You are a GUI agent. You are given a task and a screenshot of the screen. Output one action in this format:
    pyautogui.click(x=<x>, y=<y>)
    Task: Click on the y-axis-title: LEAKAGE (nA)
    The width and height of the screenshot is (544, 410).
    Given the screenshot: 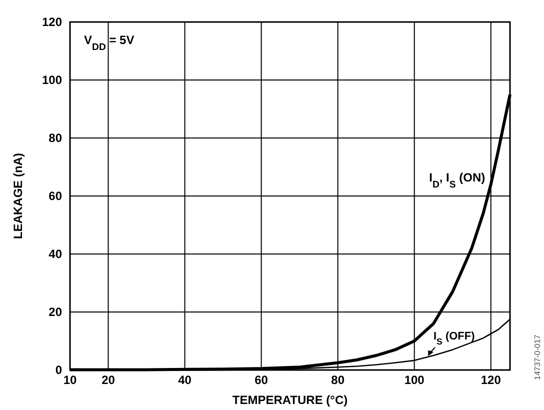 What is the action you would take?
    pyautogui.click(x=18, y=196)
    